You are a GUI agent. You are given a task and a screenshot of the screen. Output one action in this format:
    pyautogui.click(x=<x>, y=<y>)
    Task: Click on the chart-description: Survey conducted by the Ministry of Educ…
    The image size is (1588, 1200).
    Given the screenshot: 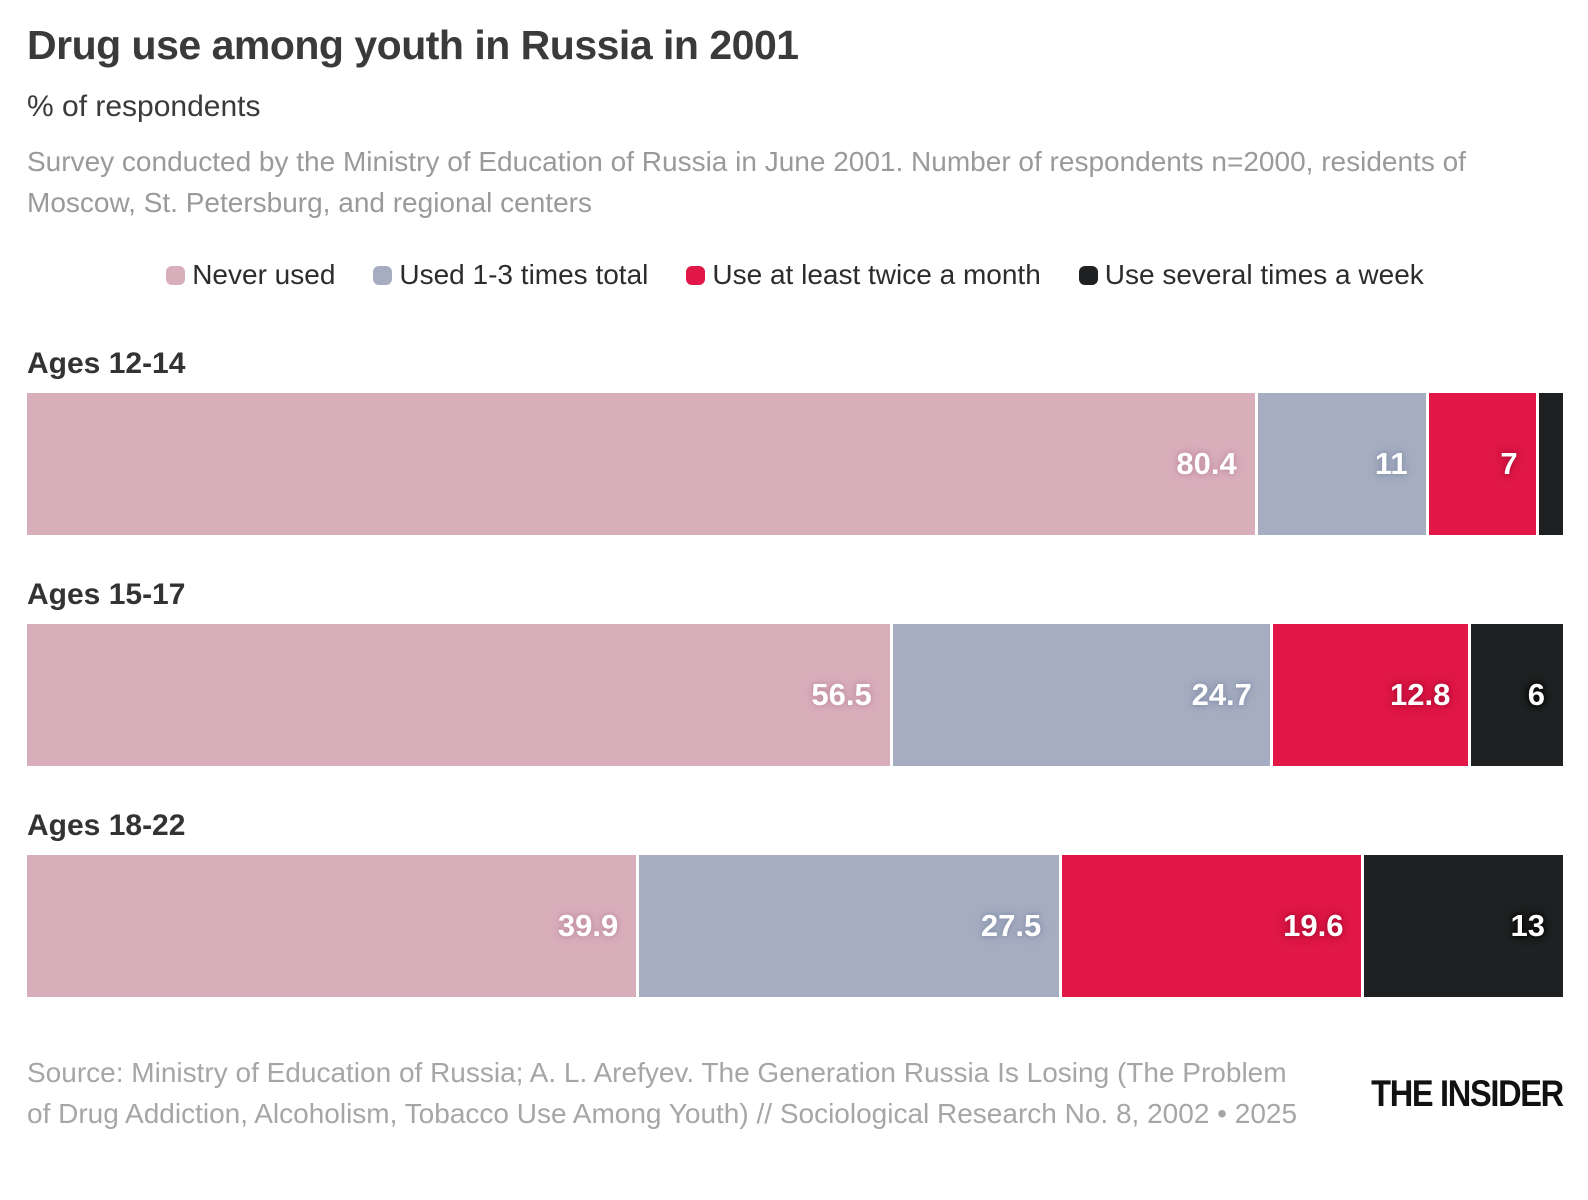 What is the action you would take?
    pyautogui.click(x=746, y=182)
    